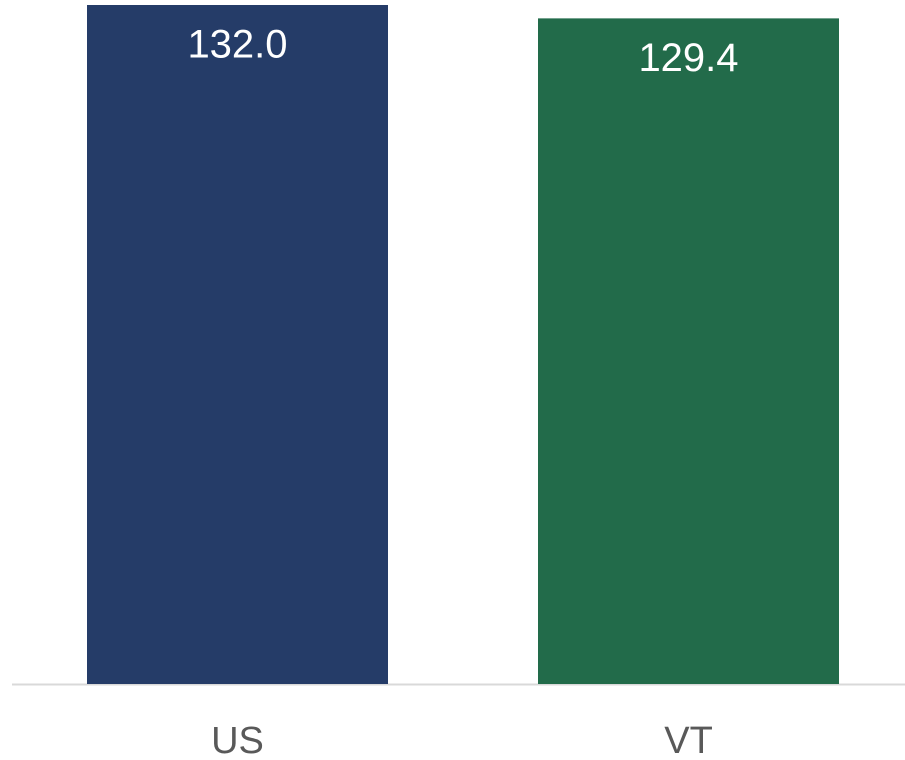 This screenshot has width=905, height=760. Describe the element at coordinates (237, 45) in the screenshot. I see `value-label: 132.0` at that location.